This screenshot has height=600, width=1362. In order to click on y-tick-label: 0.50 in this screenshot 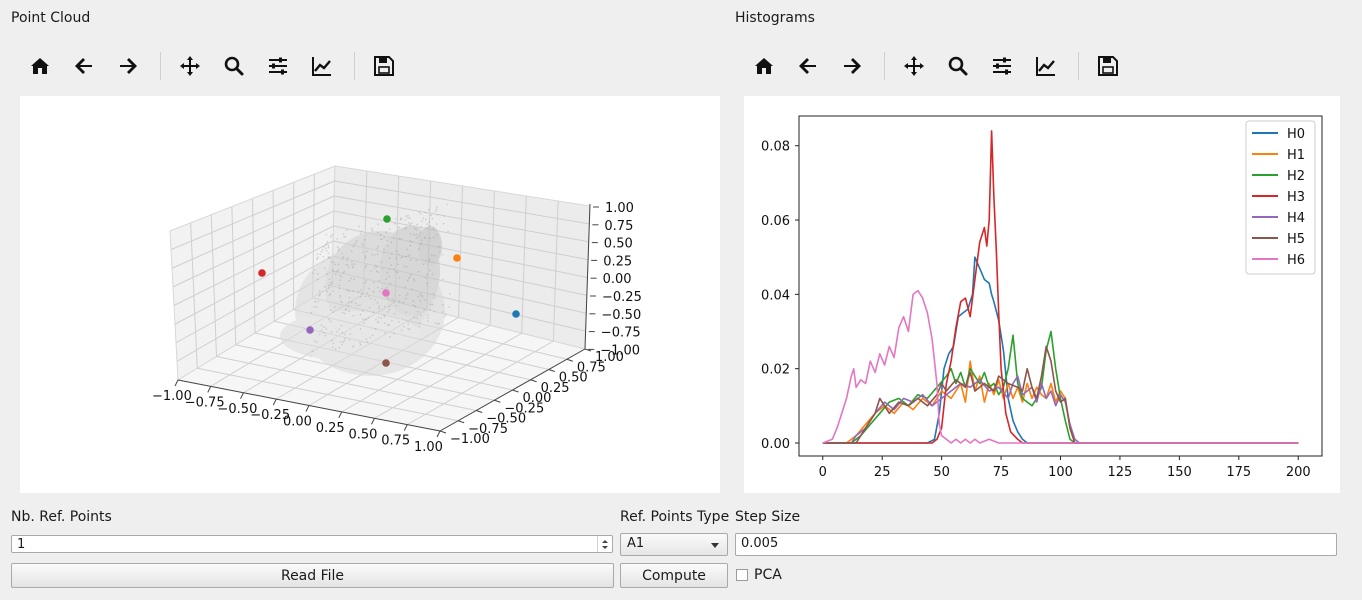, I will do `click(573, 378)`.